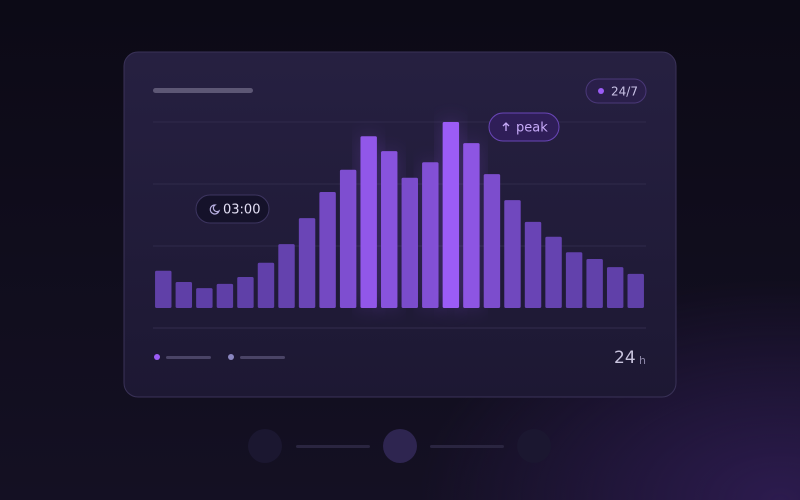 The width and height of the screenshot is (800, 500). What do you see at coordinates (215, 209) in the screenshot?
I see `moon-icon` at bounding box center [215, 209].